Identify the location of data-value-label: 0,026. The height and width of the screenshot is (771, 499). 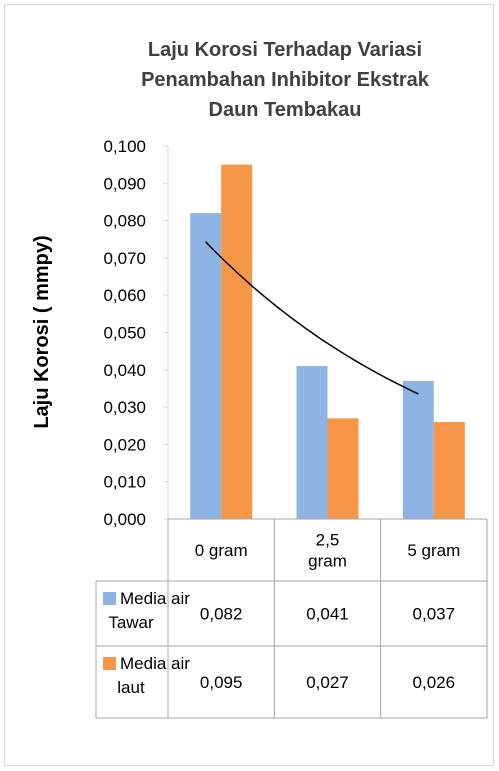
(434, 682).